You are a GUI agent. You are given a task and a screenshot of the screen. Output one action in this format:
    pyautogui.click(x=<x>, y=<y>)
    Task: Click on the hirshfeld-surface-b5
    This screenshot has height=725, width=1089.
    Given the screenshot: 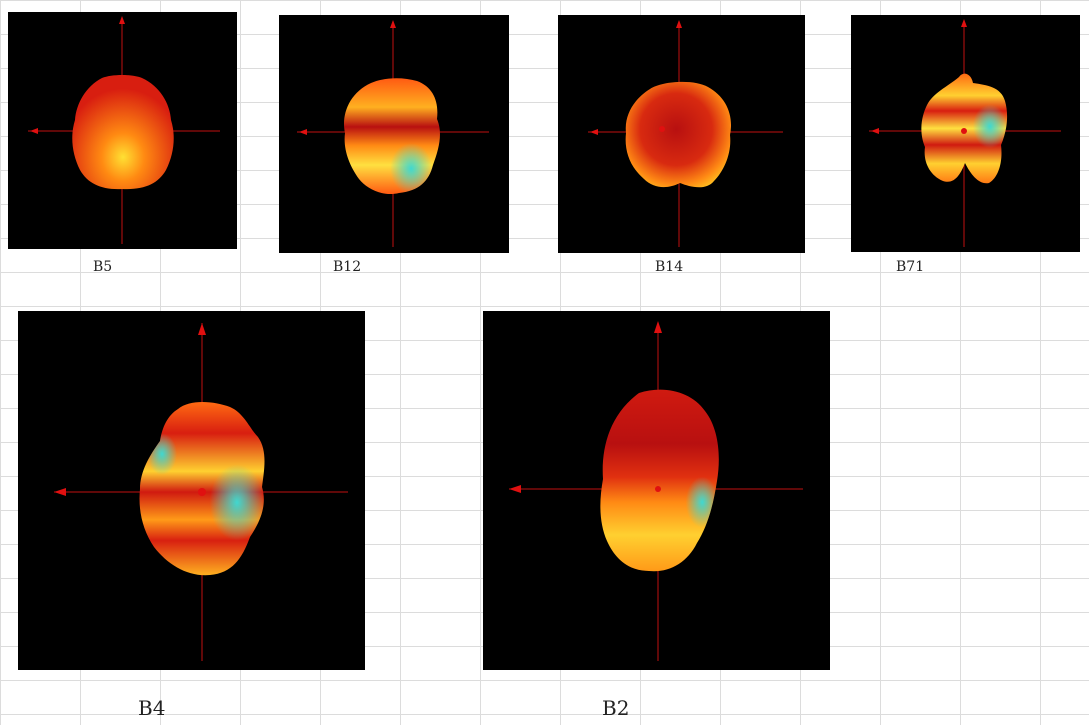 What is the action you would take?
    pyautogui.click(x=124, y=130)
    